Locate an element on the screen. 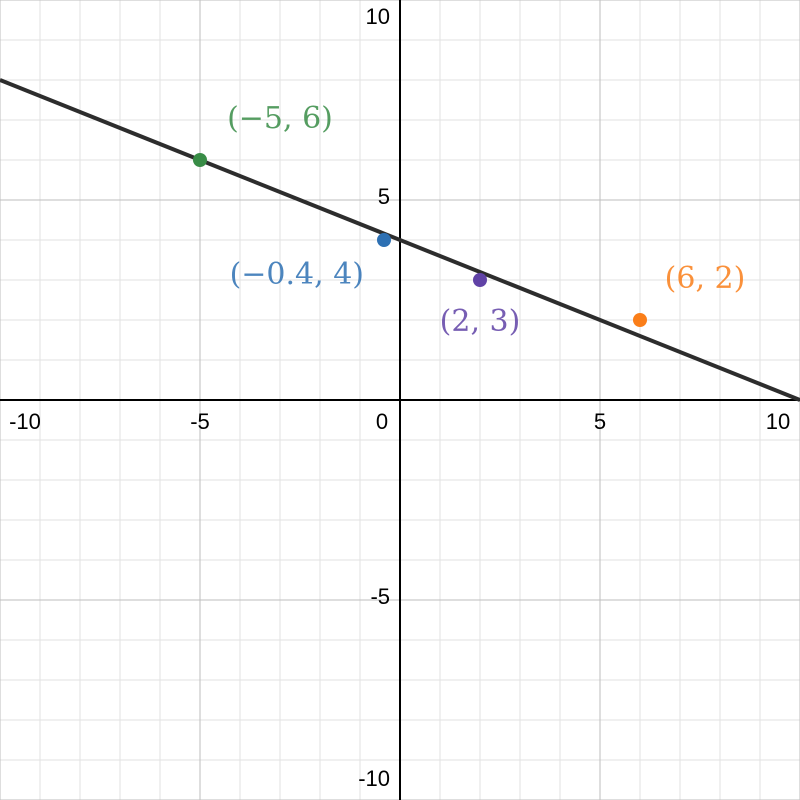 Image resolution: width=800 pixels, height=800 pixels. point-label: (−0.4, 4) is located at coordinates (297, 274).